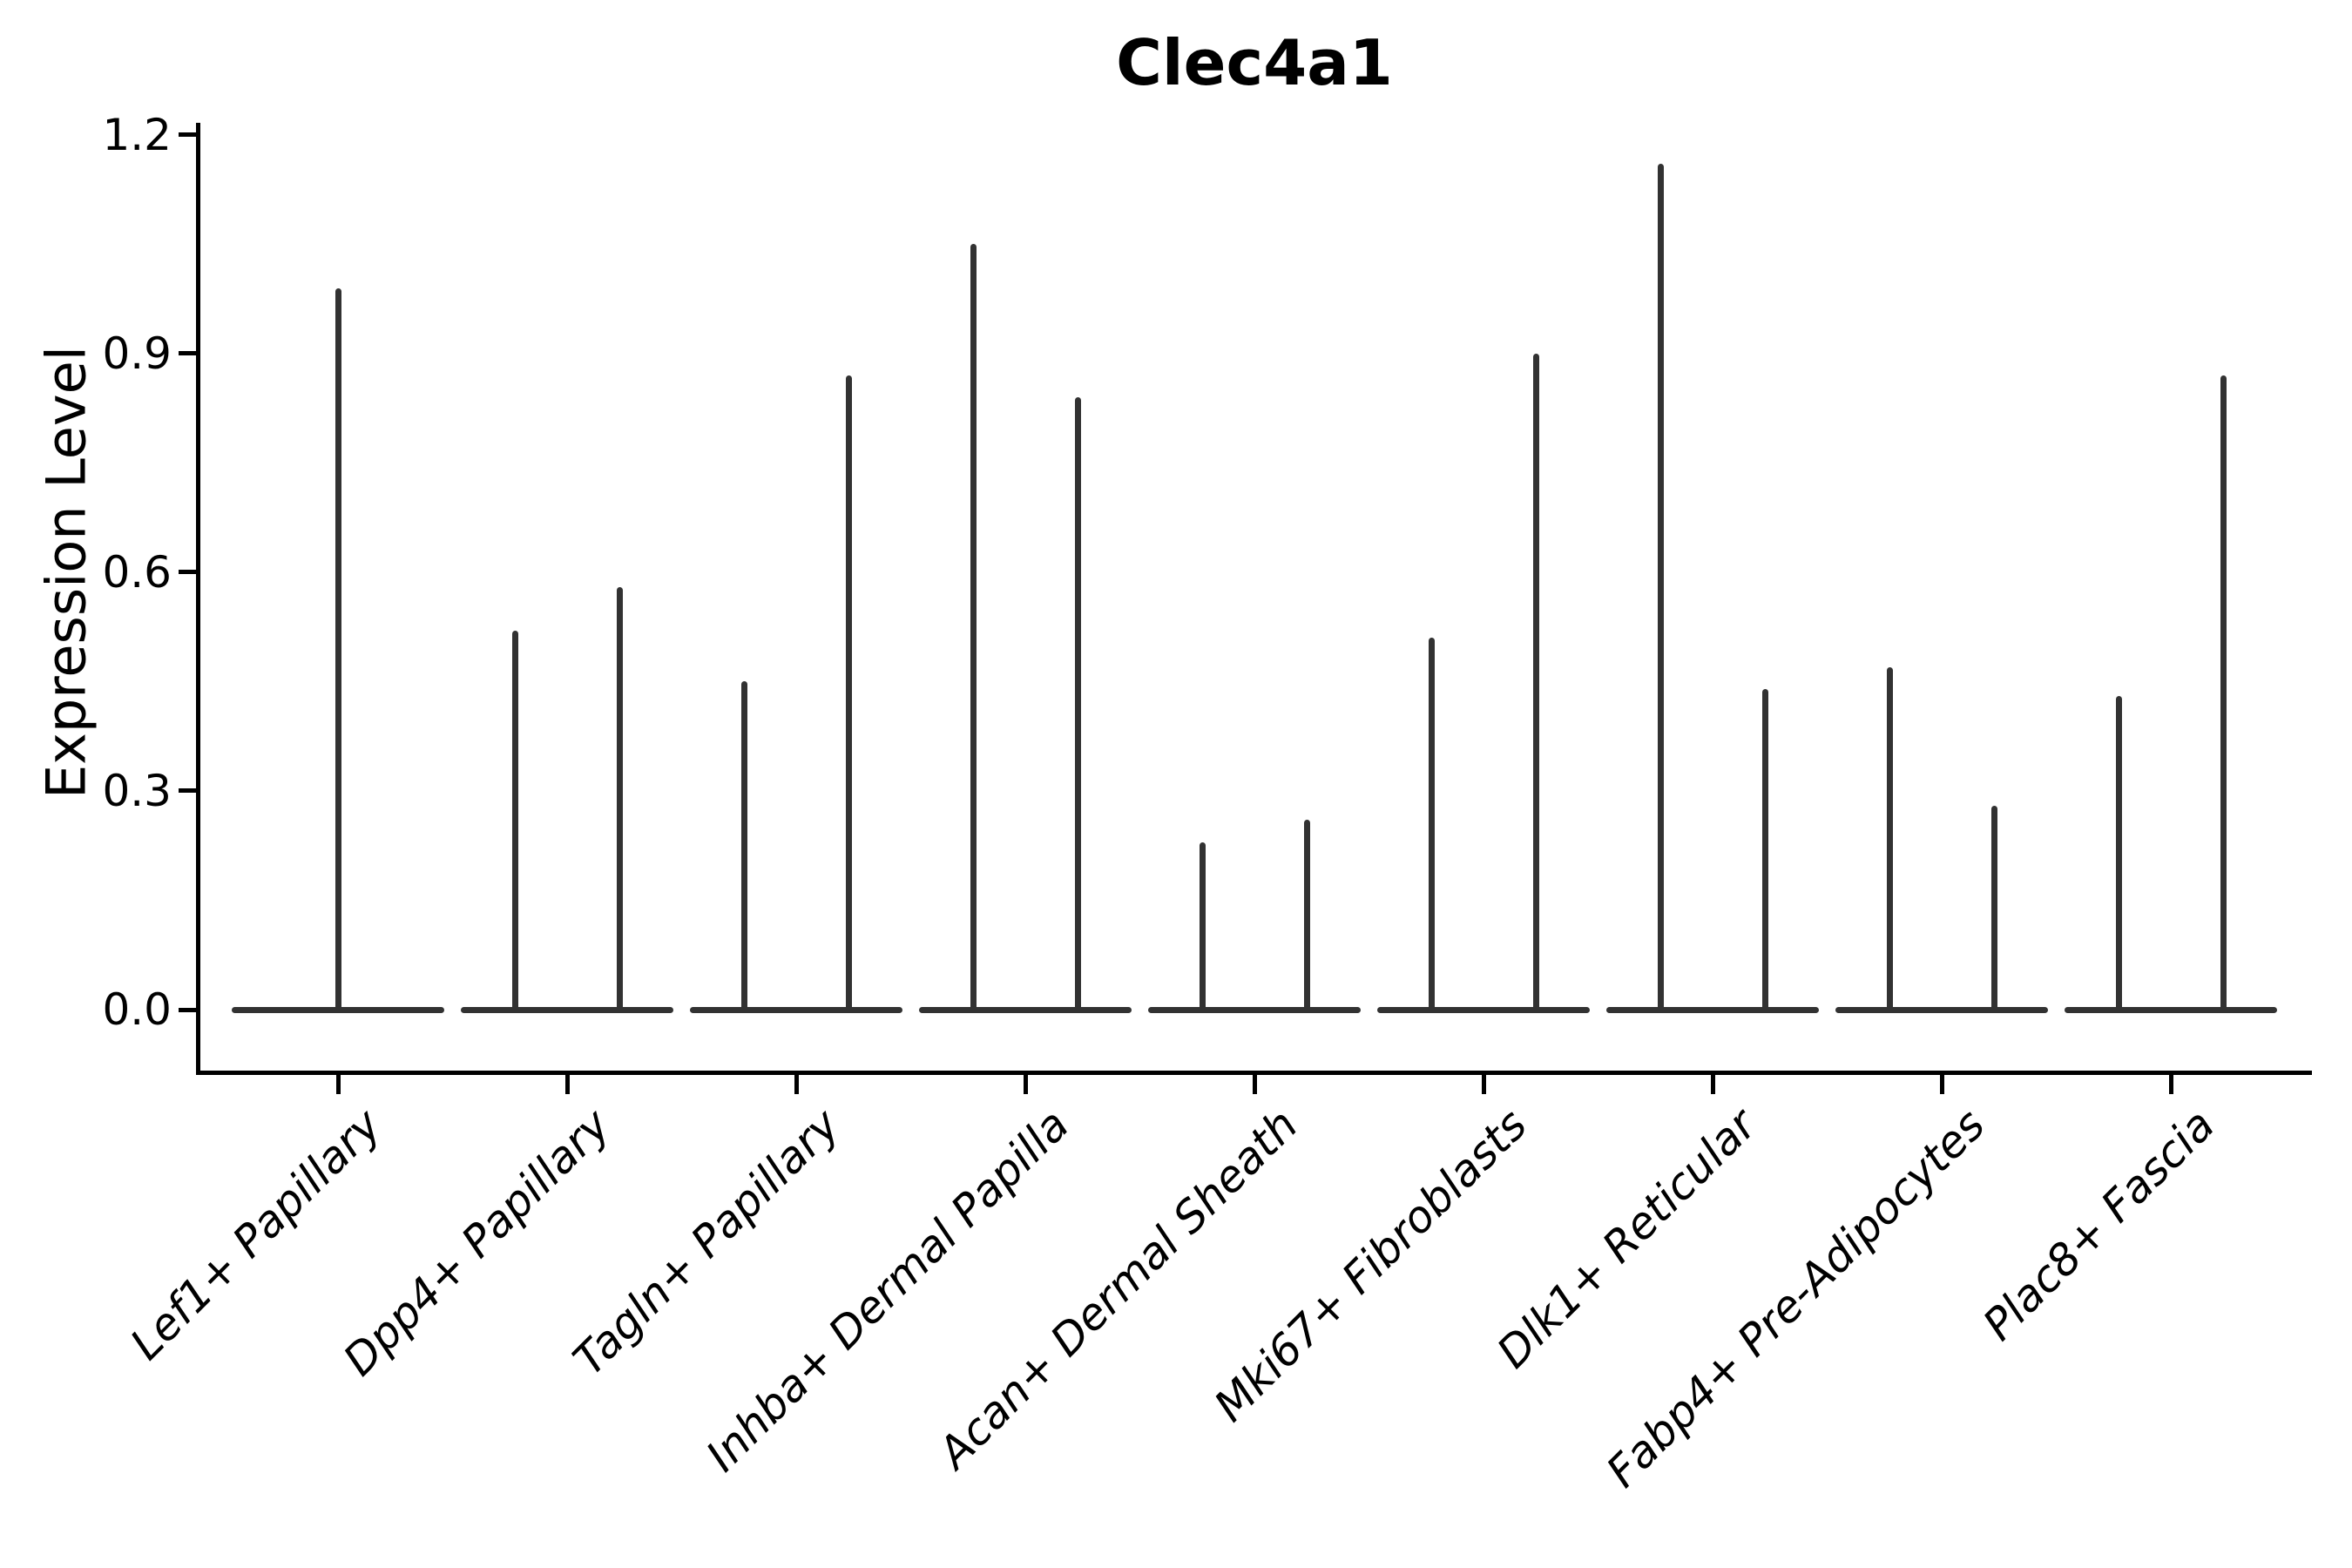  What do you see at coordinates (2099, 1224) in the screenshot?
I see `x-tick-label: Plac8+ Fascia` at bounding box center [2099, 1224].